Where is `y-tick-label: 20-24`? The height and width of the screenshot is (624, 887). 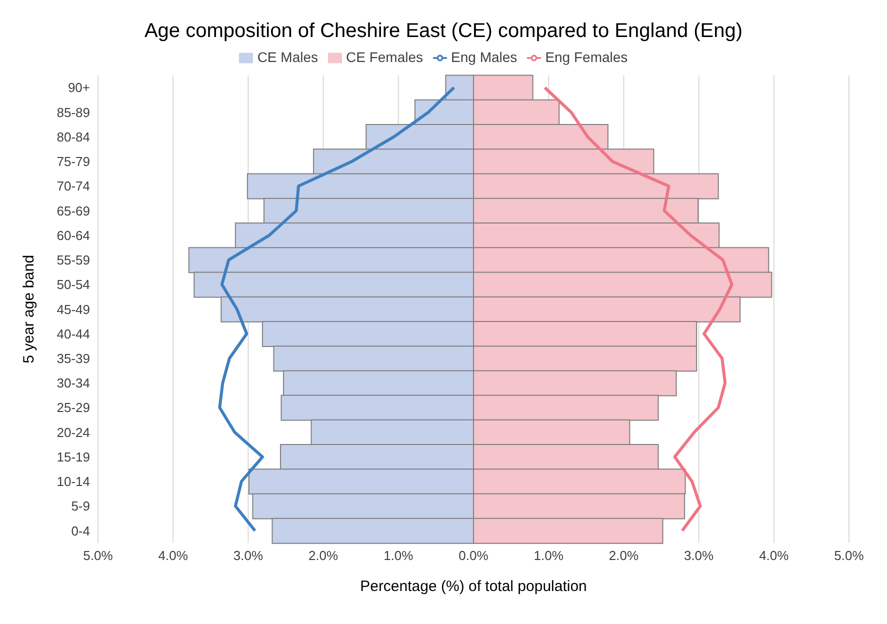
y-tick-label: 20-24 is located at coordinates (73, 432).